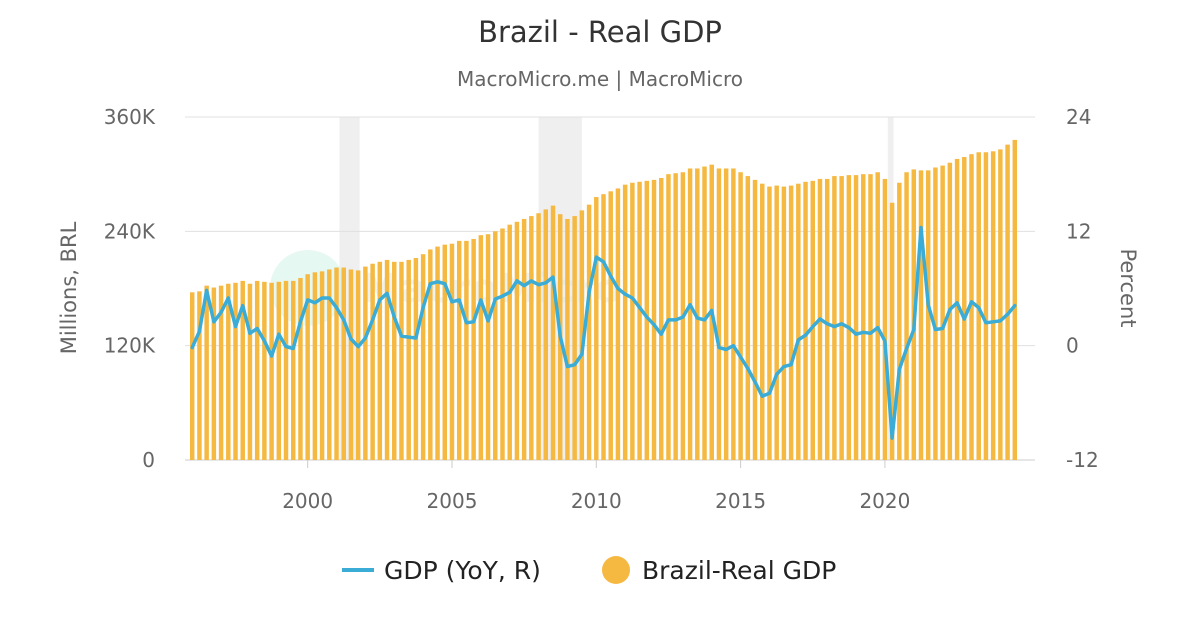 The image size is (1200, 634). Describe the element at coordinates (739, 570) in the screenshot. I see `legend-label-brazil-real-gdp: Brazil-Real GDP` at that location.